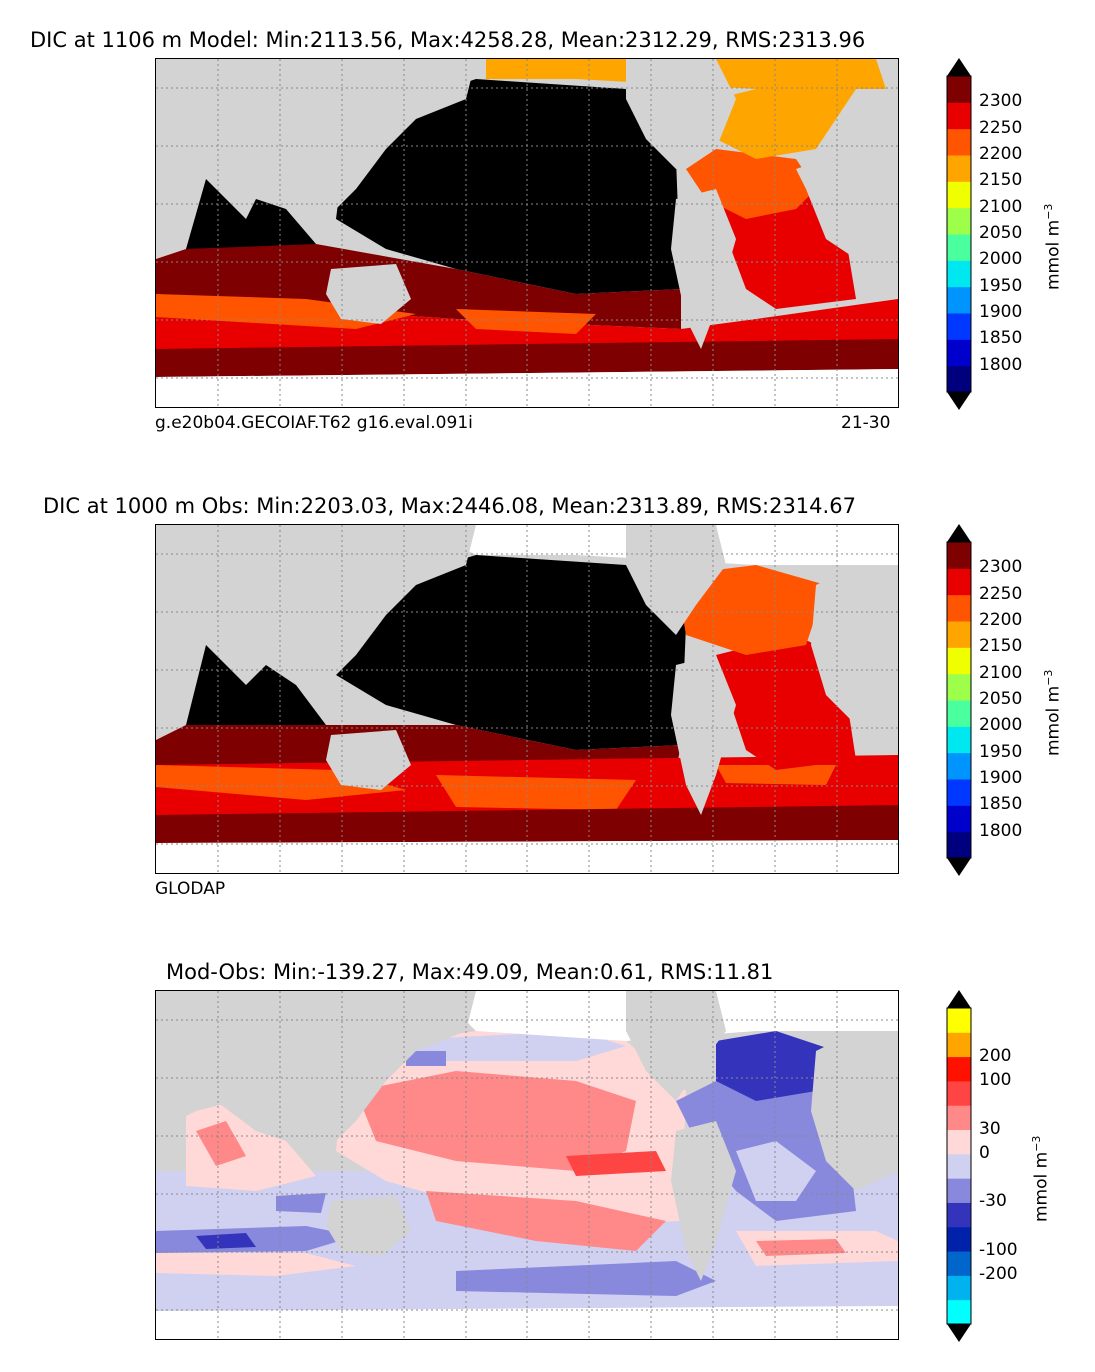  Describe the element at coordinates (866, 423) in the screenshot. I see `caption-model-years: 21-30` at that location.